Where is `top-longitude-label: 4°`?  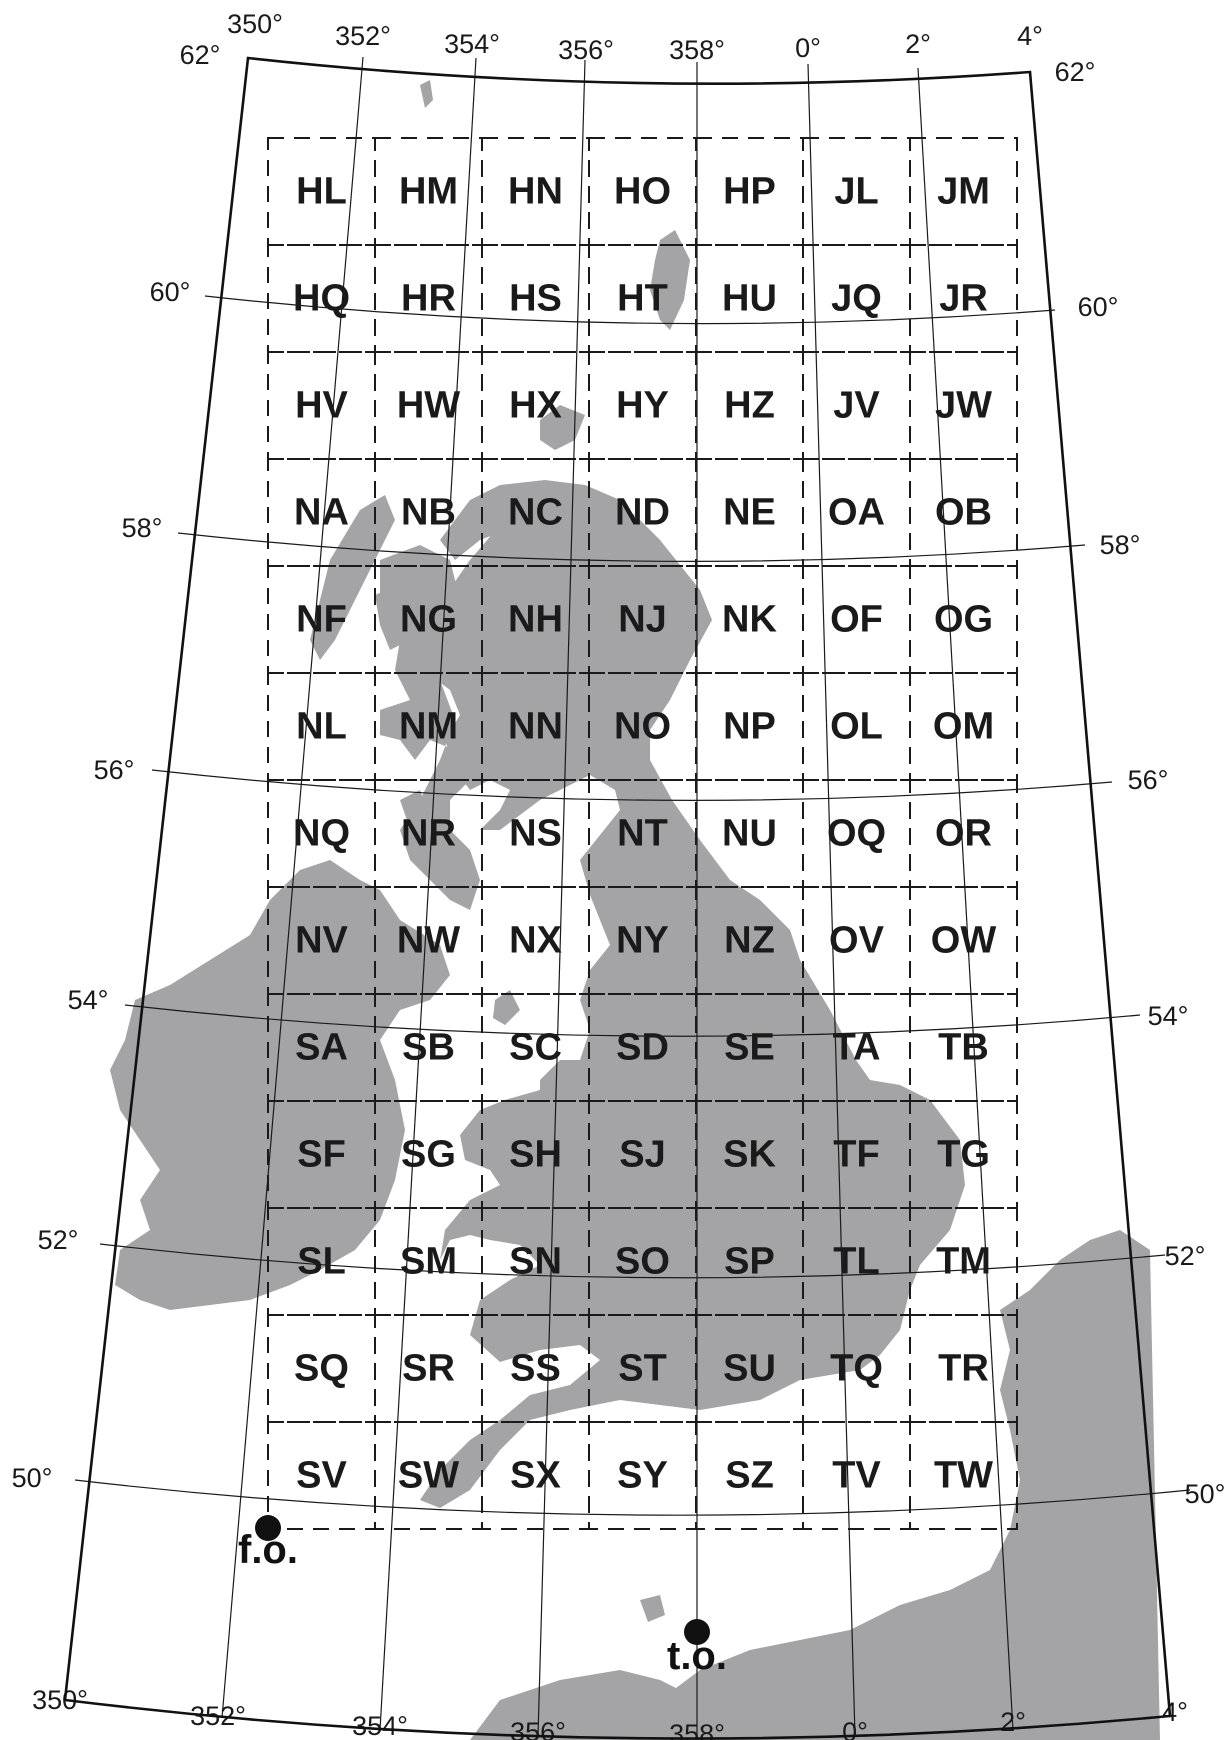
top-longitude-label: 4° is located at coordinates (1030, 36).